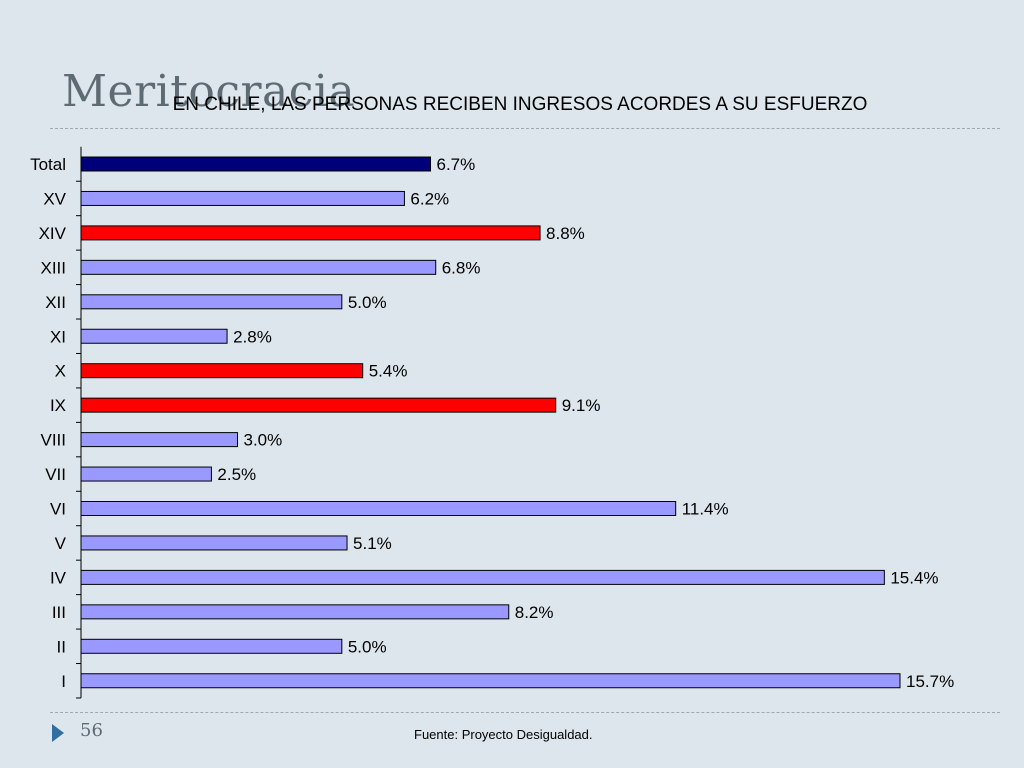 The height and width of the screenshot is (768, 1024). Describe the element at coordinates (58, 733) in the screenshot. I see `nav-arrow-icon` at that location.